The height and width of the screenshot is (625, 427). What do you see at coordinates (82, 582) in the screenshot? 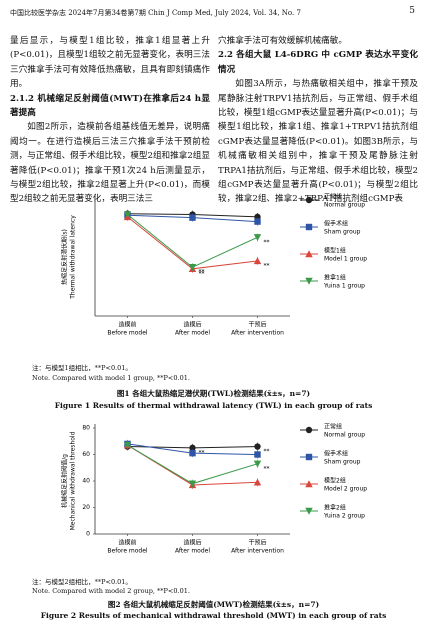
I see `figure-note: 注：与模型2组相比，**P<0.01。` at bounding box center [82, 582].